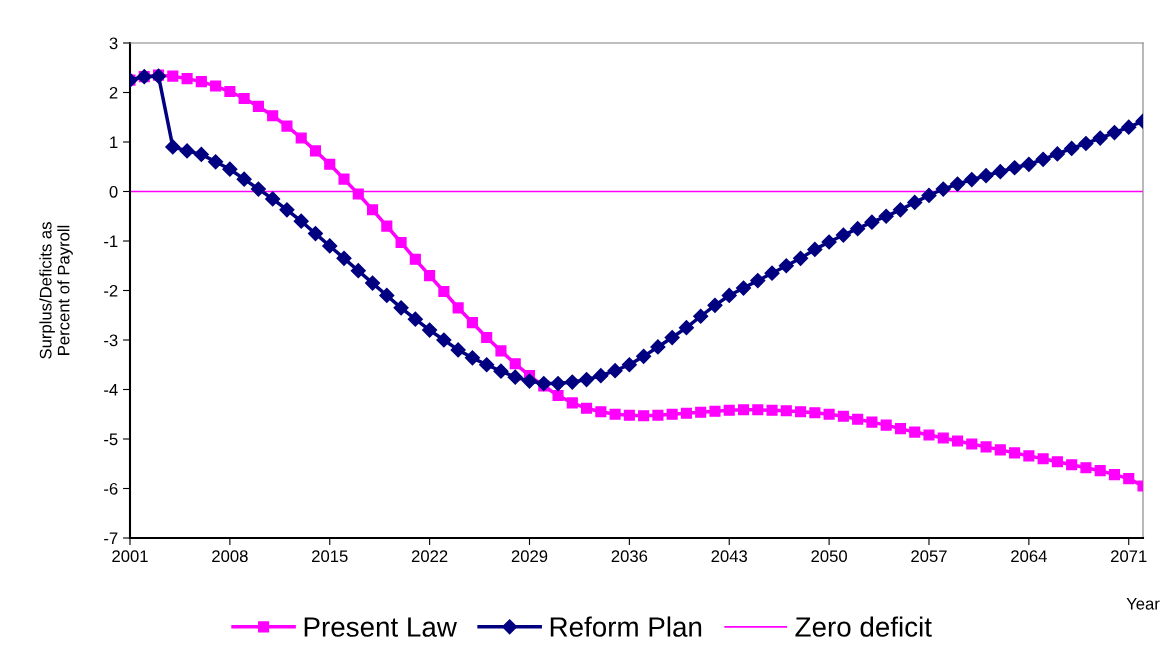  What do you see at coordinates (863, 626) in the screenshot?
I see `legend-label: Zero deficit` at bounding box center [863, 626].